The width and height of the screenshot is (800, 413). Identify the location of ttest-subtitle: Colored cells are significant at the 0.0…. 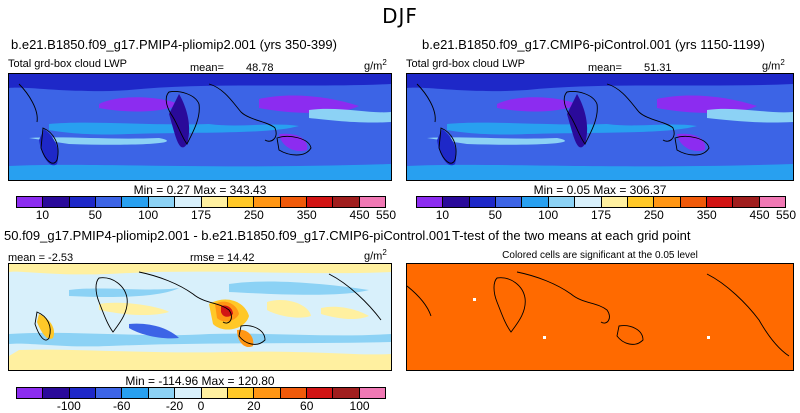
(600, 255).